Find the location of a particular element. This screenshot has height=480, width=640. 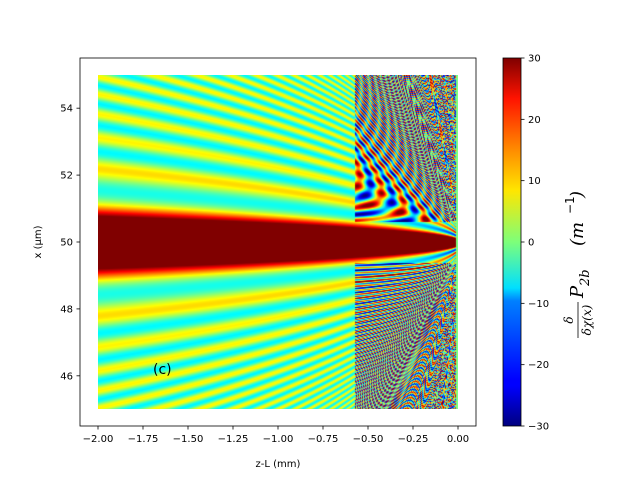

colorbar-label-subscript: 2b is located at coordinates (585, 278).